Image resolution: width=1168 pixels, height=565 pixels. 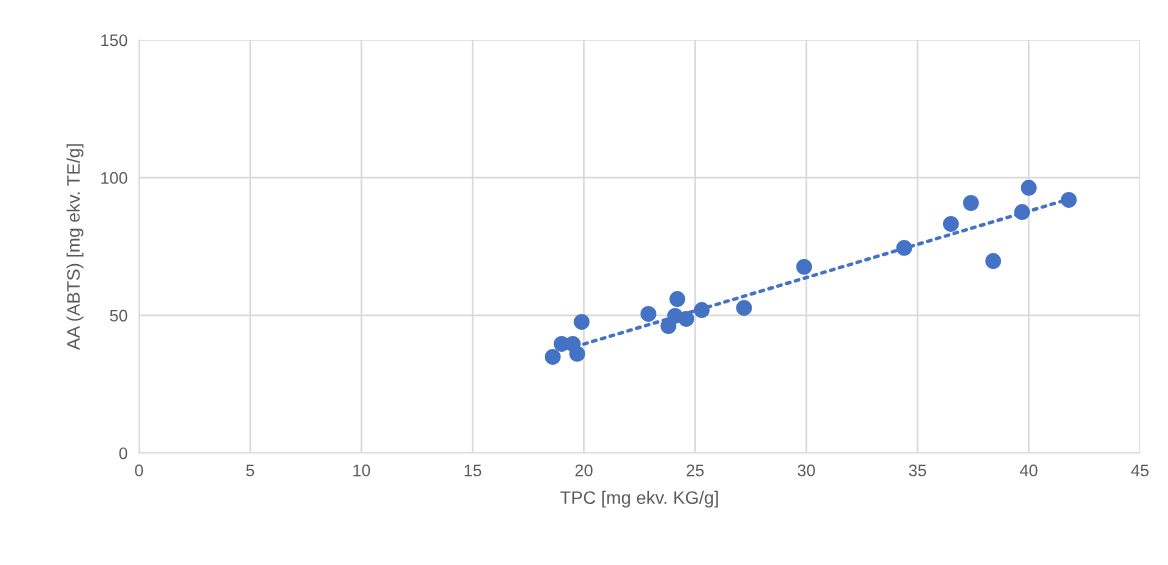 What do you see at coordinates (250, 470) in the screenshot?
I see `x-tick-label: 5` at bounding box center [250, 470].